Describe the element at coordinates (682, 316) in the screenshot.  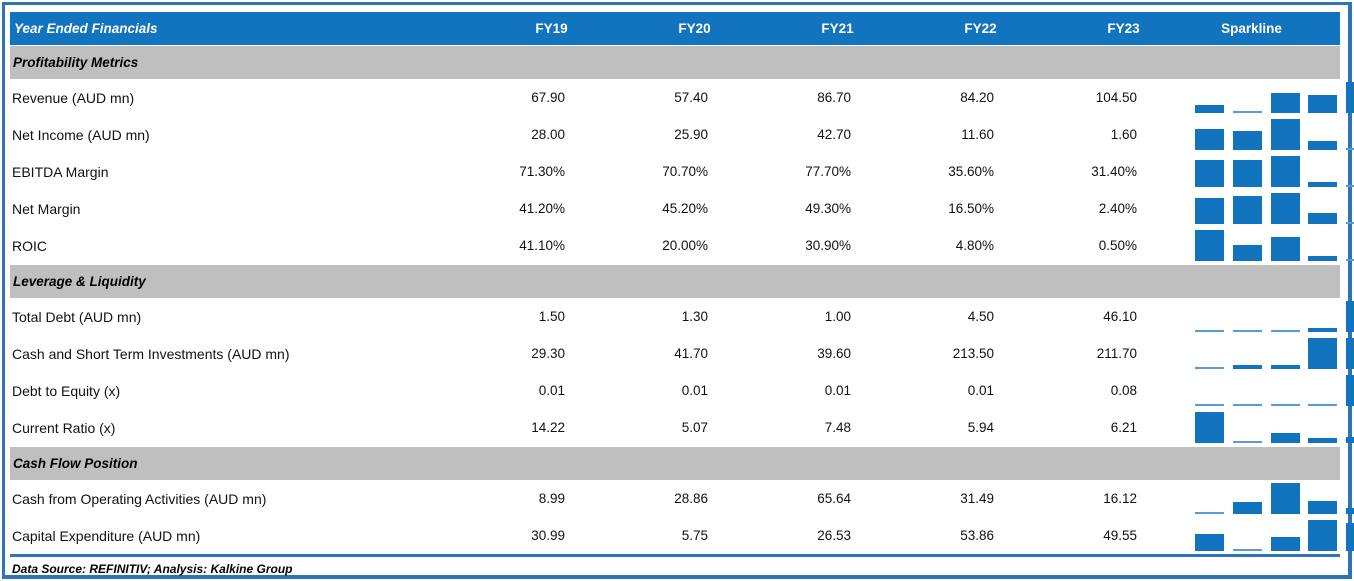
I see `table-row: Total Debt (AUD mn) 1.50 1.30 1.00 4.50 46.10` at that location.